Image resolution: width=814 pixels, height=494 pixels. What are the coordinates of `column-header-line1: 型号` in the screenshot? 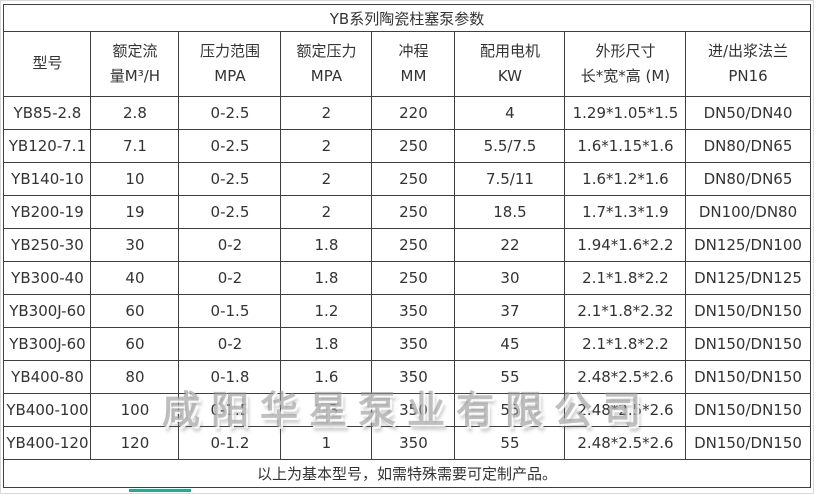 It's located at (47, 63).